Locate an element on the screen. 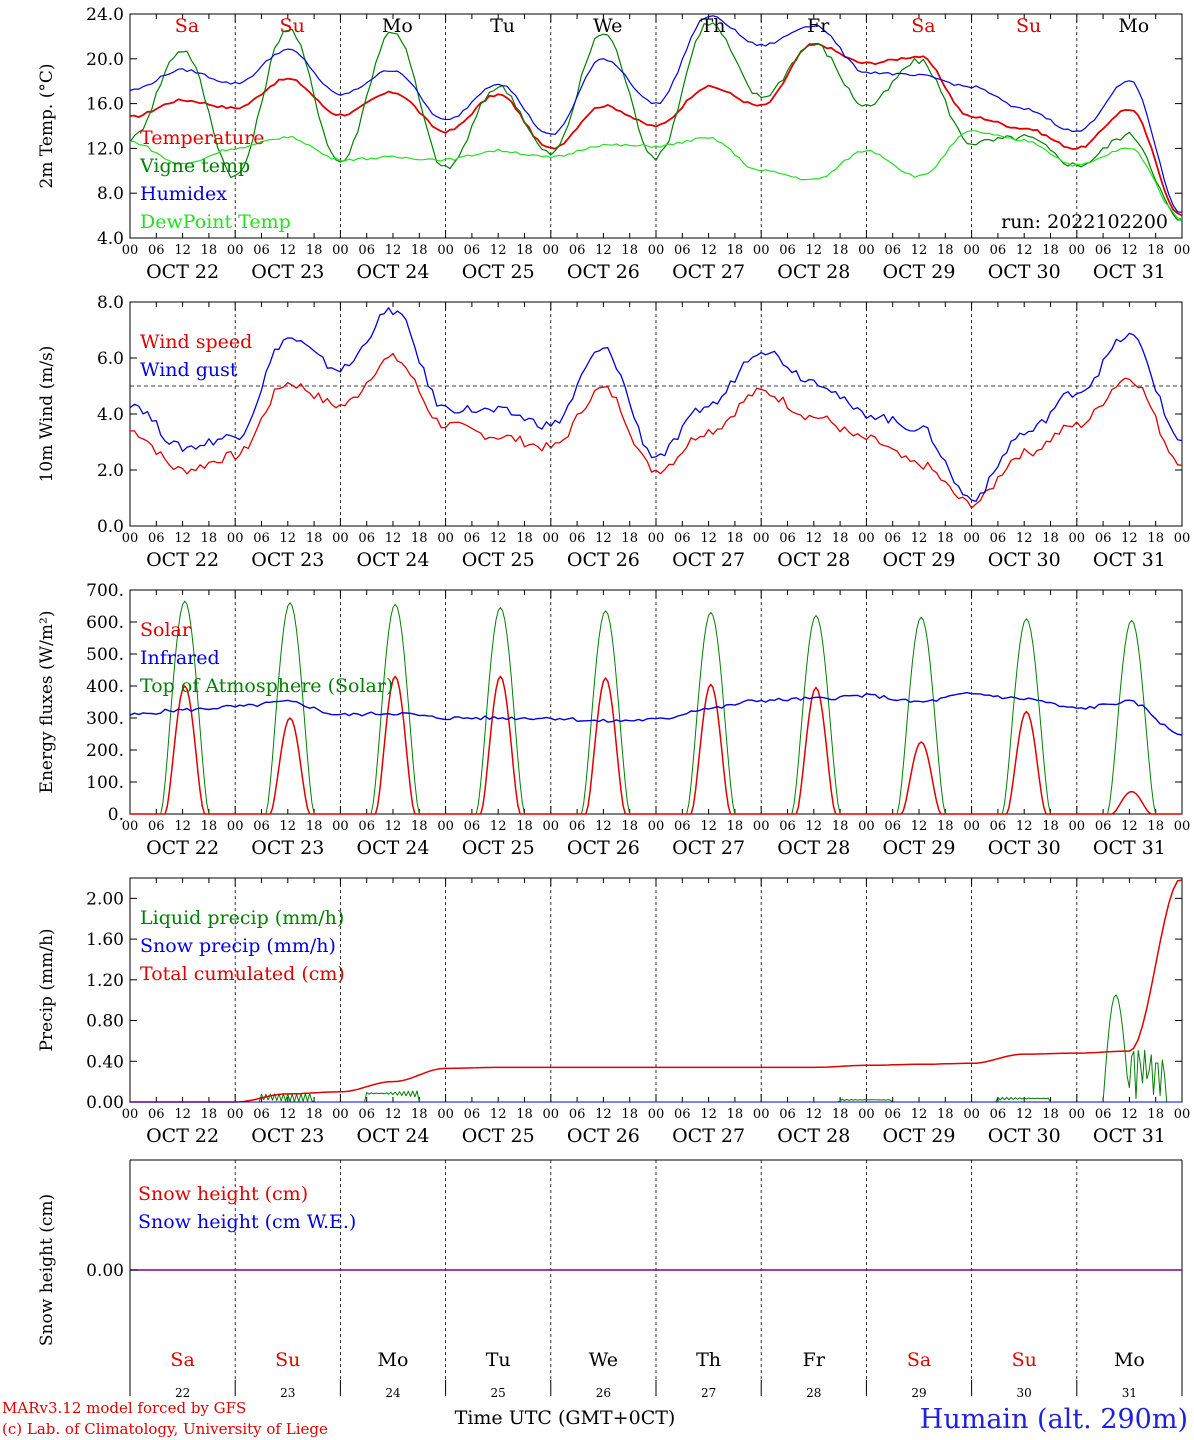 The image size is (1194, 1440). y-tick-label: 600. is located at coordinates (105, 623).